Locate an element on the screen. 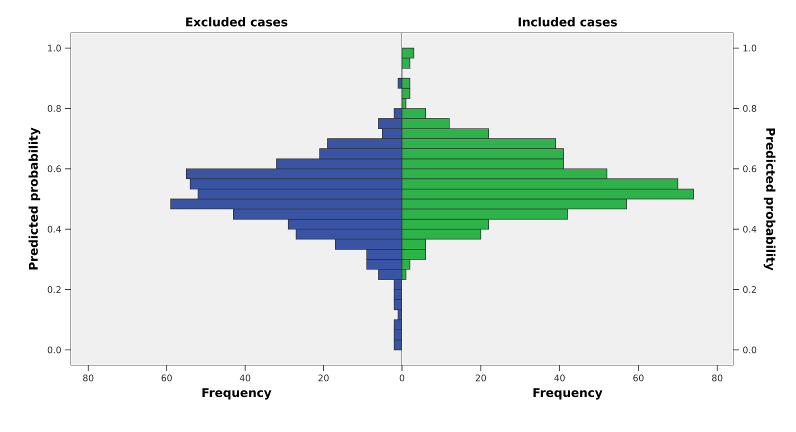 This screenshot has height=432, width=796. x-tick-label: 0 is located at coordinates (402, 378).